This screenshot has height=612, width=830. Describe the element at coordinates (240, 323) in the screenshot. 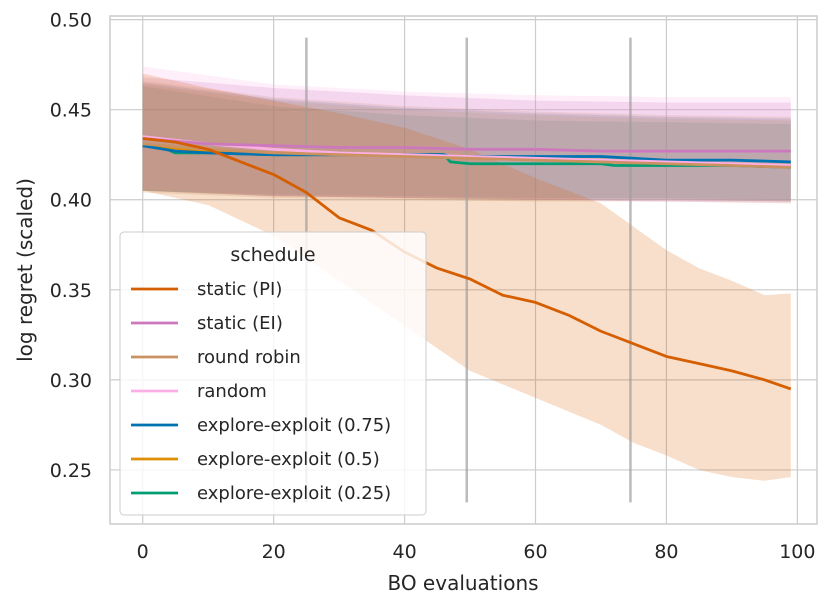

I see `legend-entry-label: static (EI)` at that location.